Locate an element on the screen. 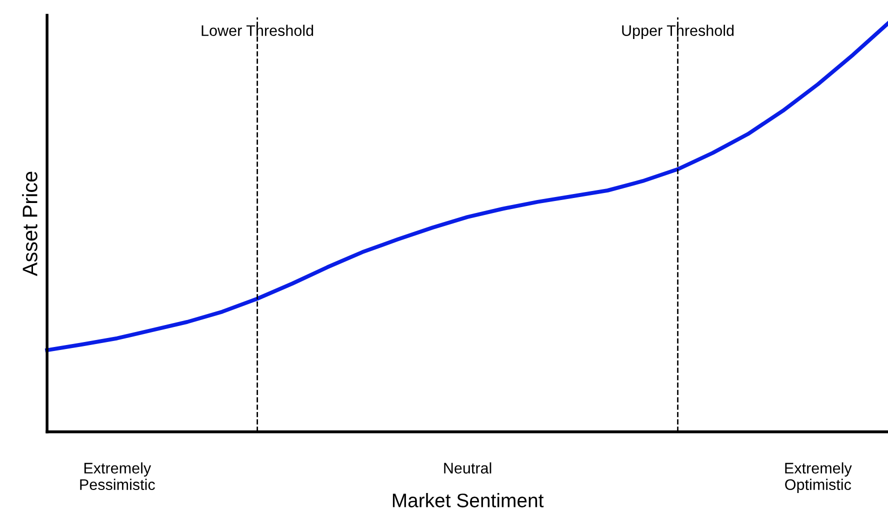 This screenshot has width=888, height=508. x-tick-label: Extremely Optimistic is located at coordinates (818, 478).